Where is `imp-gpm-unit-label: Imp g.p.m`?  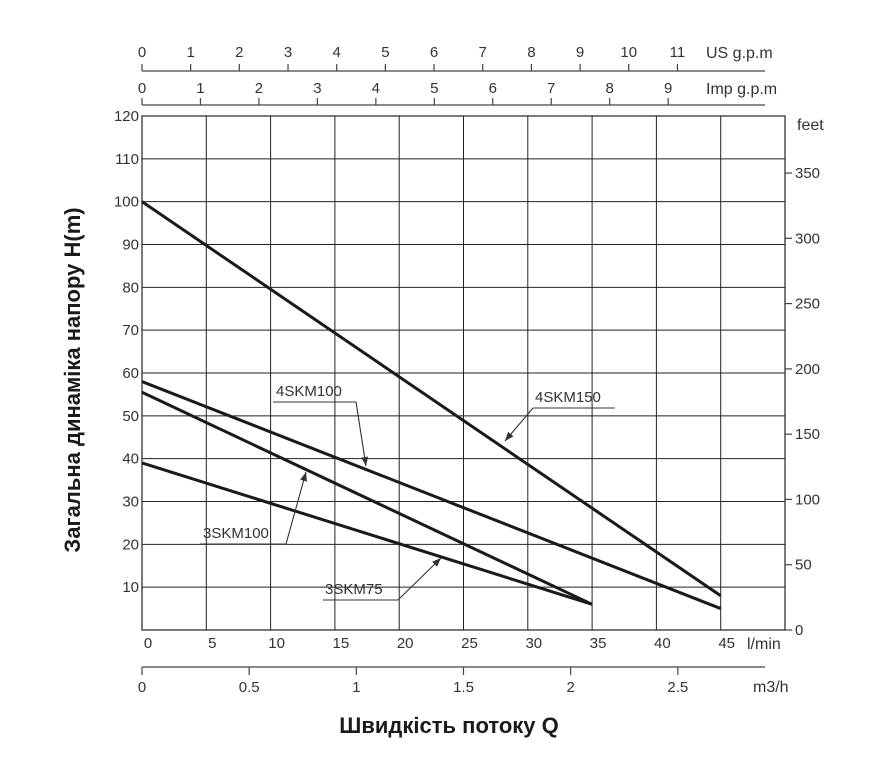 imp-gpm-unit-label: Imp g.p.m is located at coordinates (741, 89).